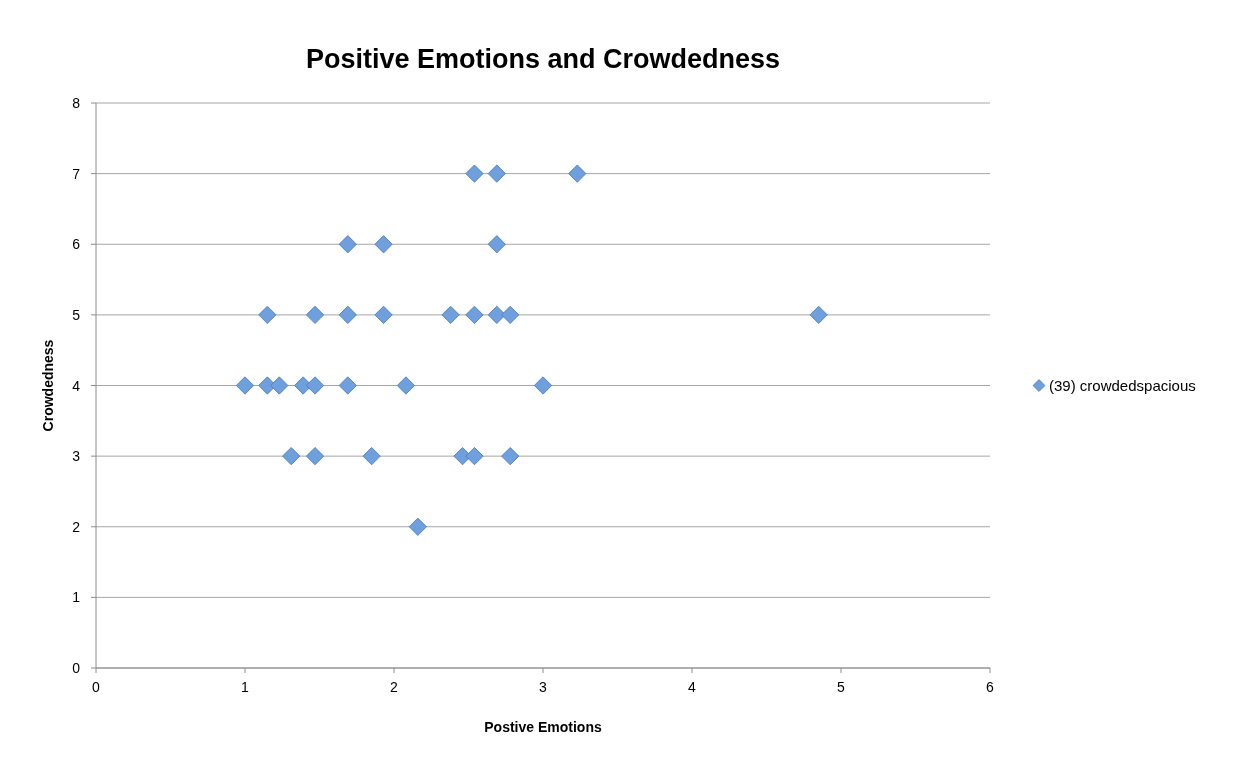 This screenshot has height=759, width=1239. Describe the element at coordinates (76, 526) in the screenshot. I see `y-tick-label: 2` at that location.